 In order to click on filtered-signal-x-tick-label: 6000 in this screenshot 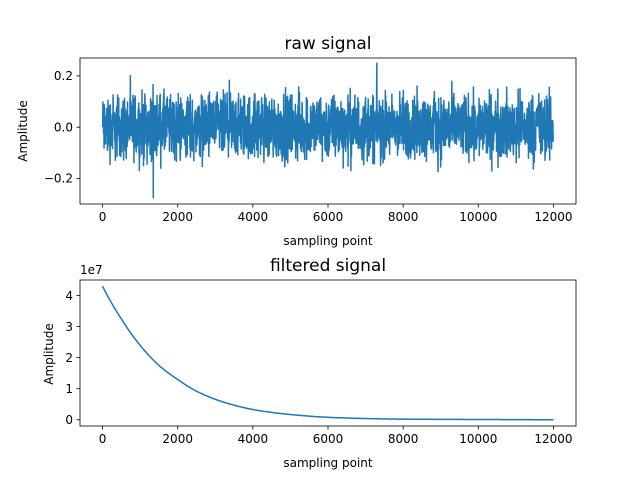, I will do `click(328, 439)`.